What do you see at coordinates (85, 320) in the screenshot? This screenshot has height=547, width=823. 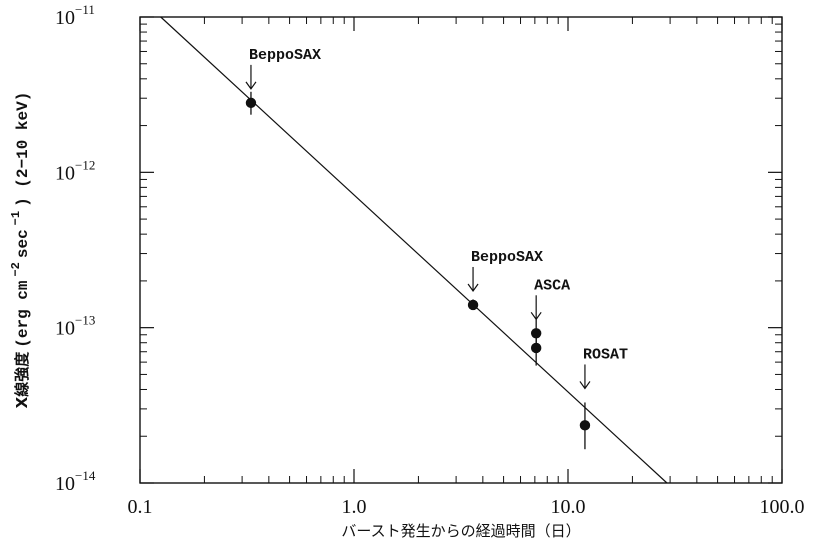 I see `y-tick-label-exponent: −13` at bounding box center [85, 320].